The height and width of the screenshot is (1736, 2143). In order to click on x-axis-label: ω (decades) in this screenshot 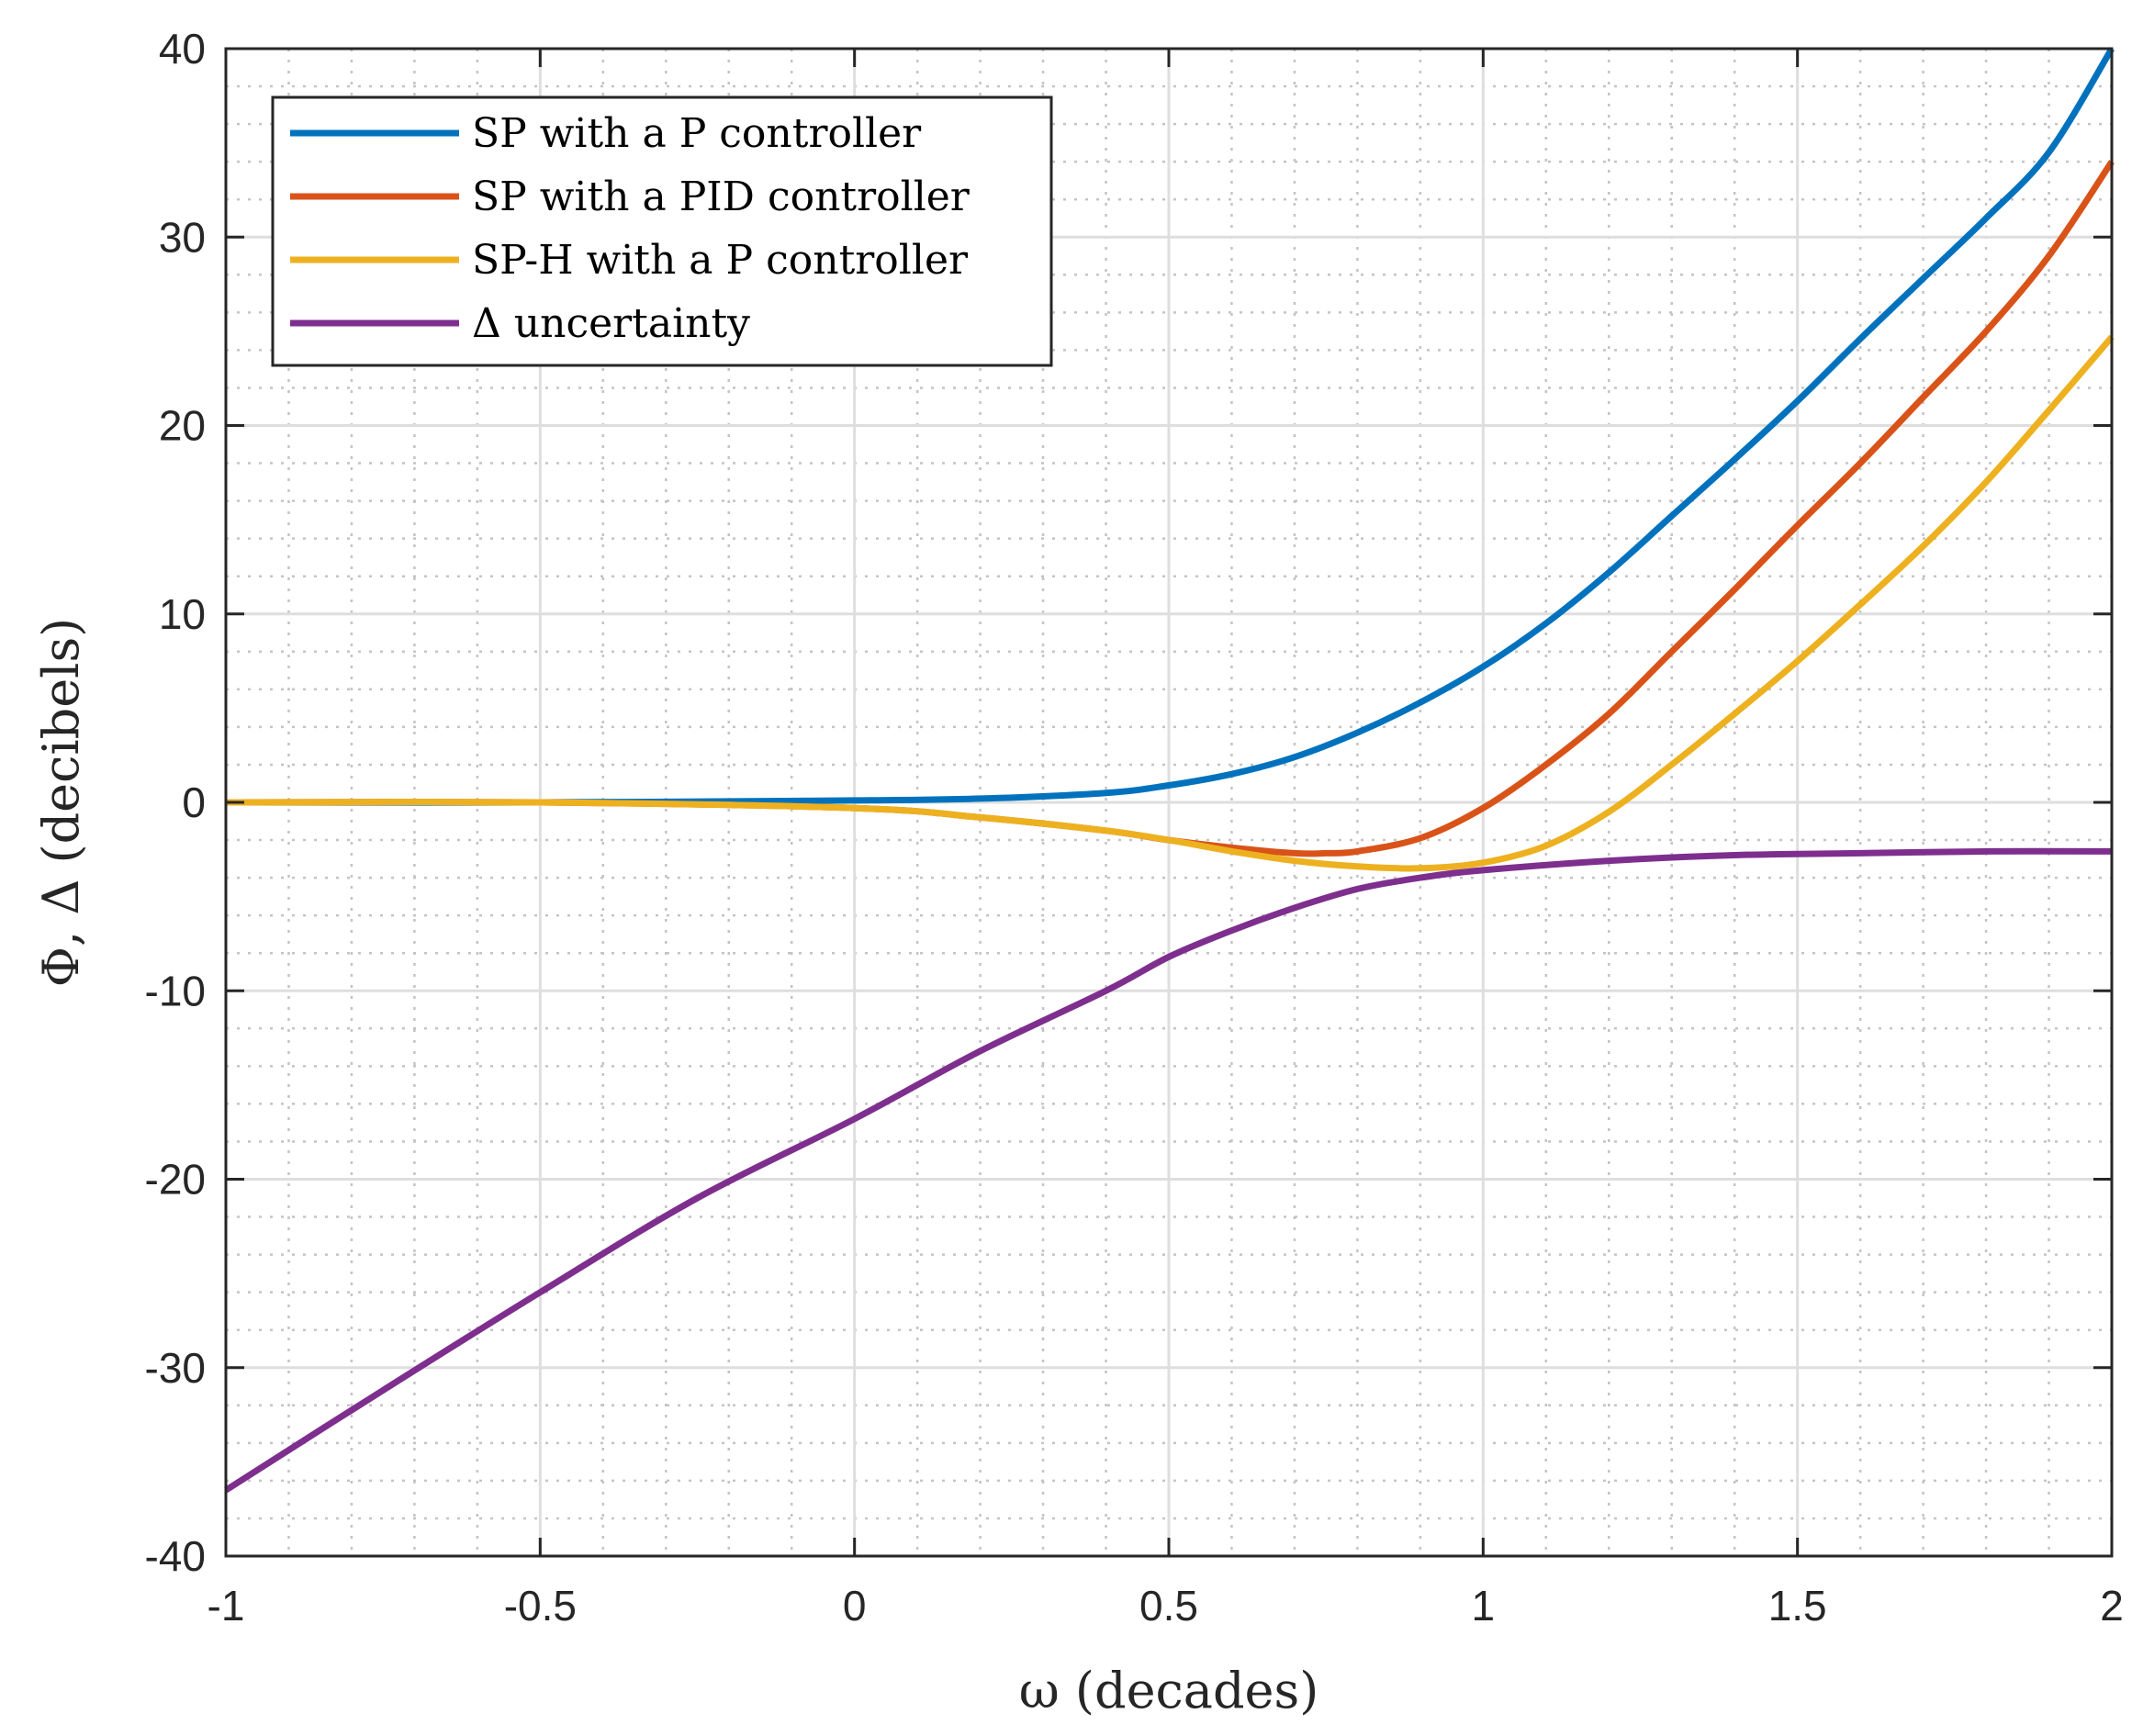, I will do `click(1169, 1690)`.